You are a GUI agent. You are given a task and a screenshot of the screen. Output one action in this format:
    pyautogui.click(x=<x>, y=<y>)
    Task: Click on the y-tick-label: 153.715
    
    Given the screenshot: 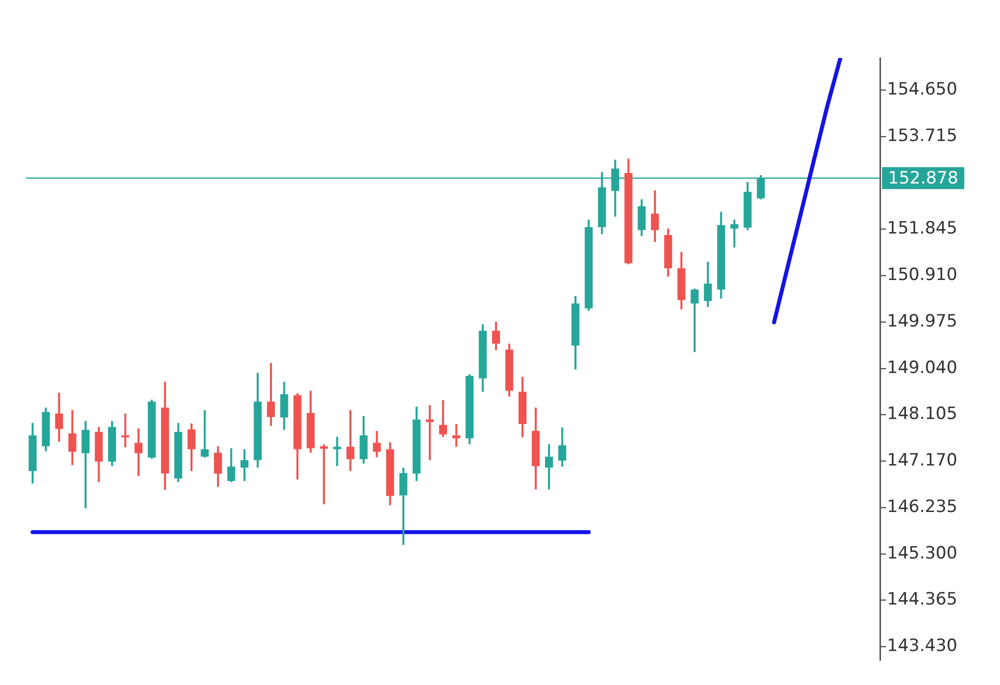 What is the action you would take?
    pyautogui.click(x=922, y=136)
    